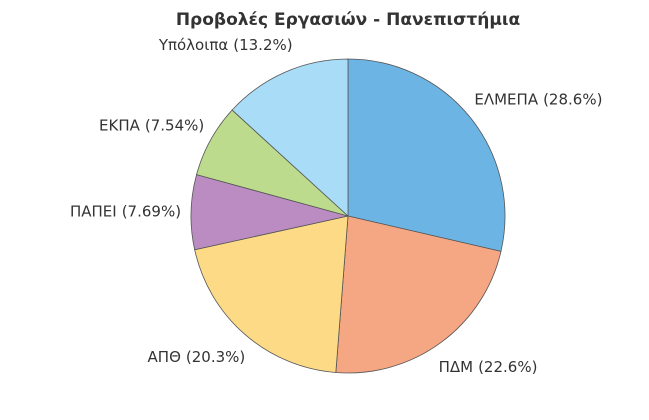 The image size is (649, 420). Describe the element at coordinates (120, 125) in the screenshot. I see `slice-category: ΕΚΠΑ` at that location.